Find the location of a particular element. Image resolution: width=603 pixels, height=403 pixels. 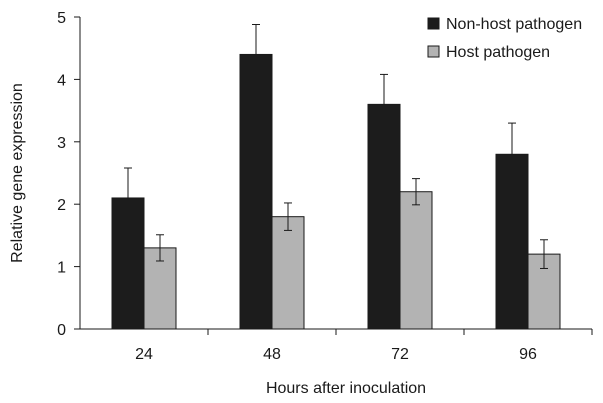

y-tick-label: 2 is located at coordinates (61, 205).